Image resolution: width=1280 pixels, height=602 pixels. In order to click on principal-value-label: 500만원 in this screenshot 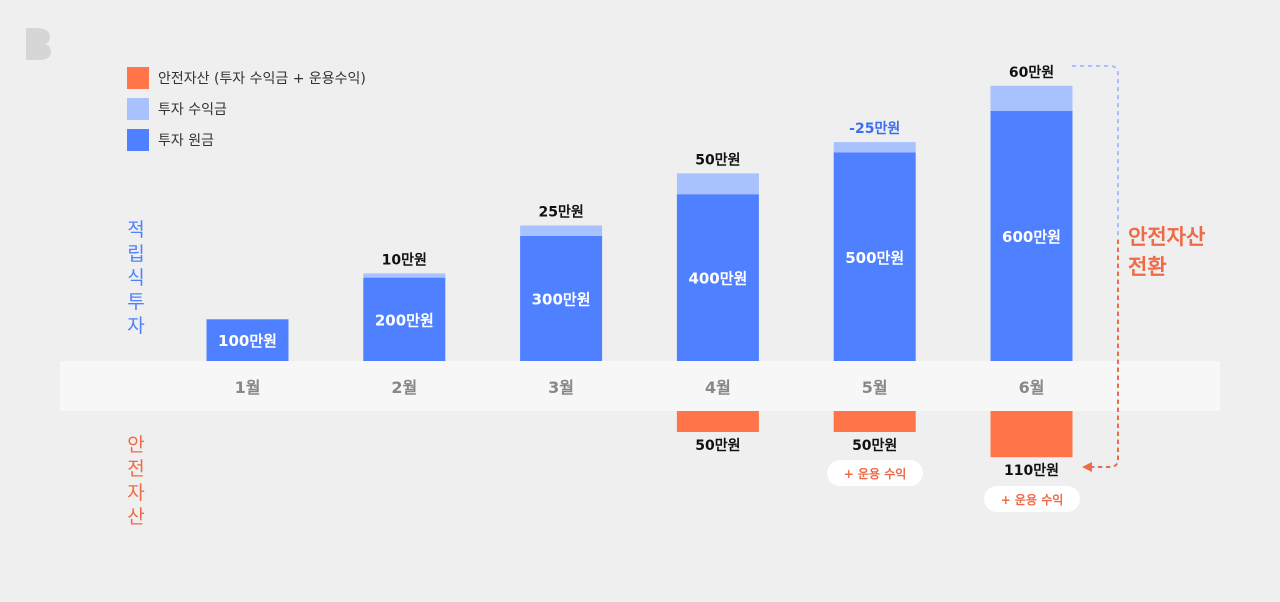, I will do `click(874, 258)`.